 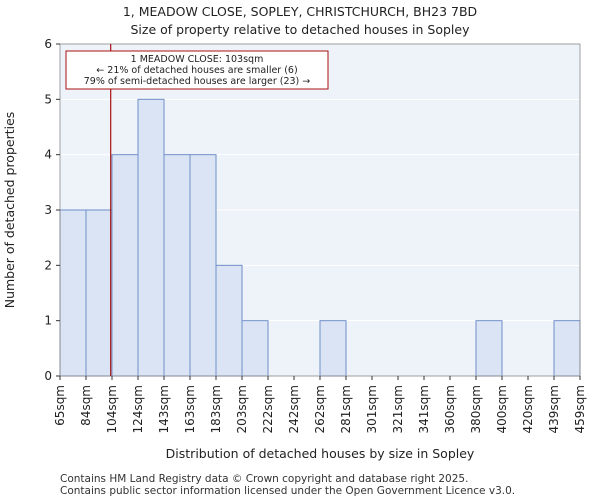 What do you see at coordinates (190, 409) in the screenshot?
I see `x-tick-label: 163sqm` at bounding box center [190, 409].